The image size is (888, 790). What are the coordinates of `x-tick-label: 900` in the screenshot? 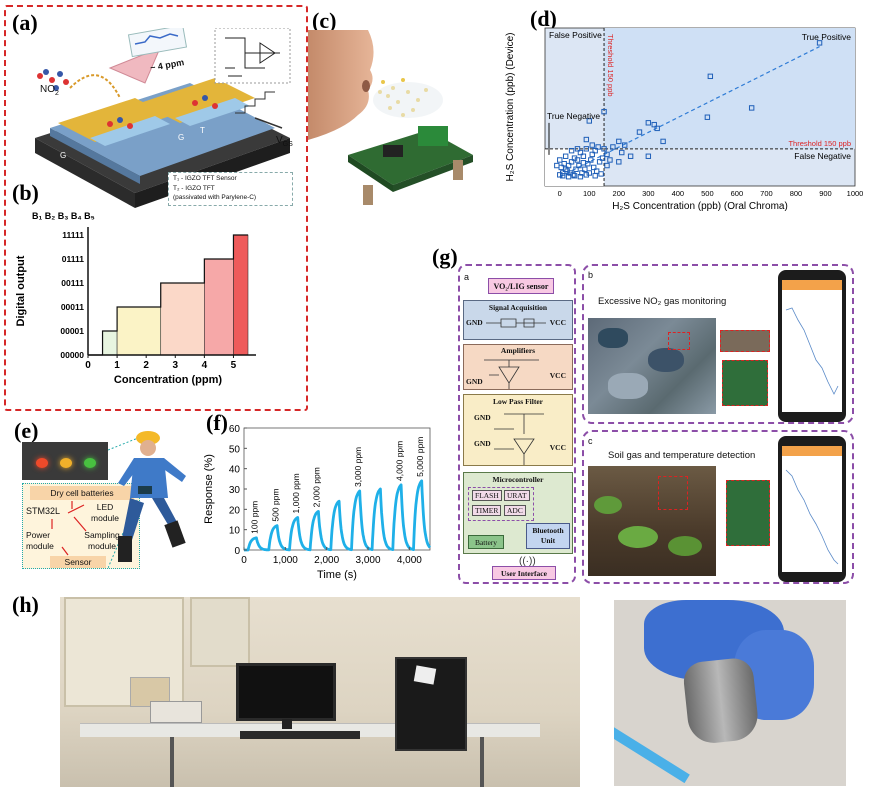 It's located at (825, 193).